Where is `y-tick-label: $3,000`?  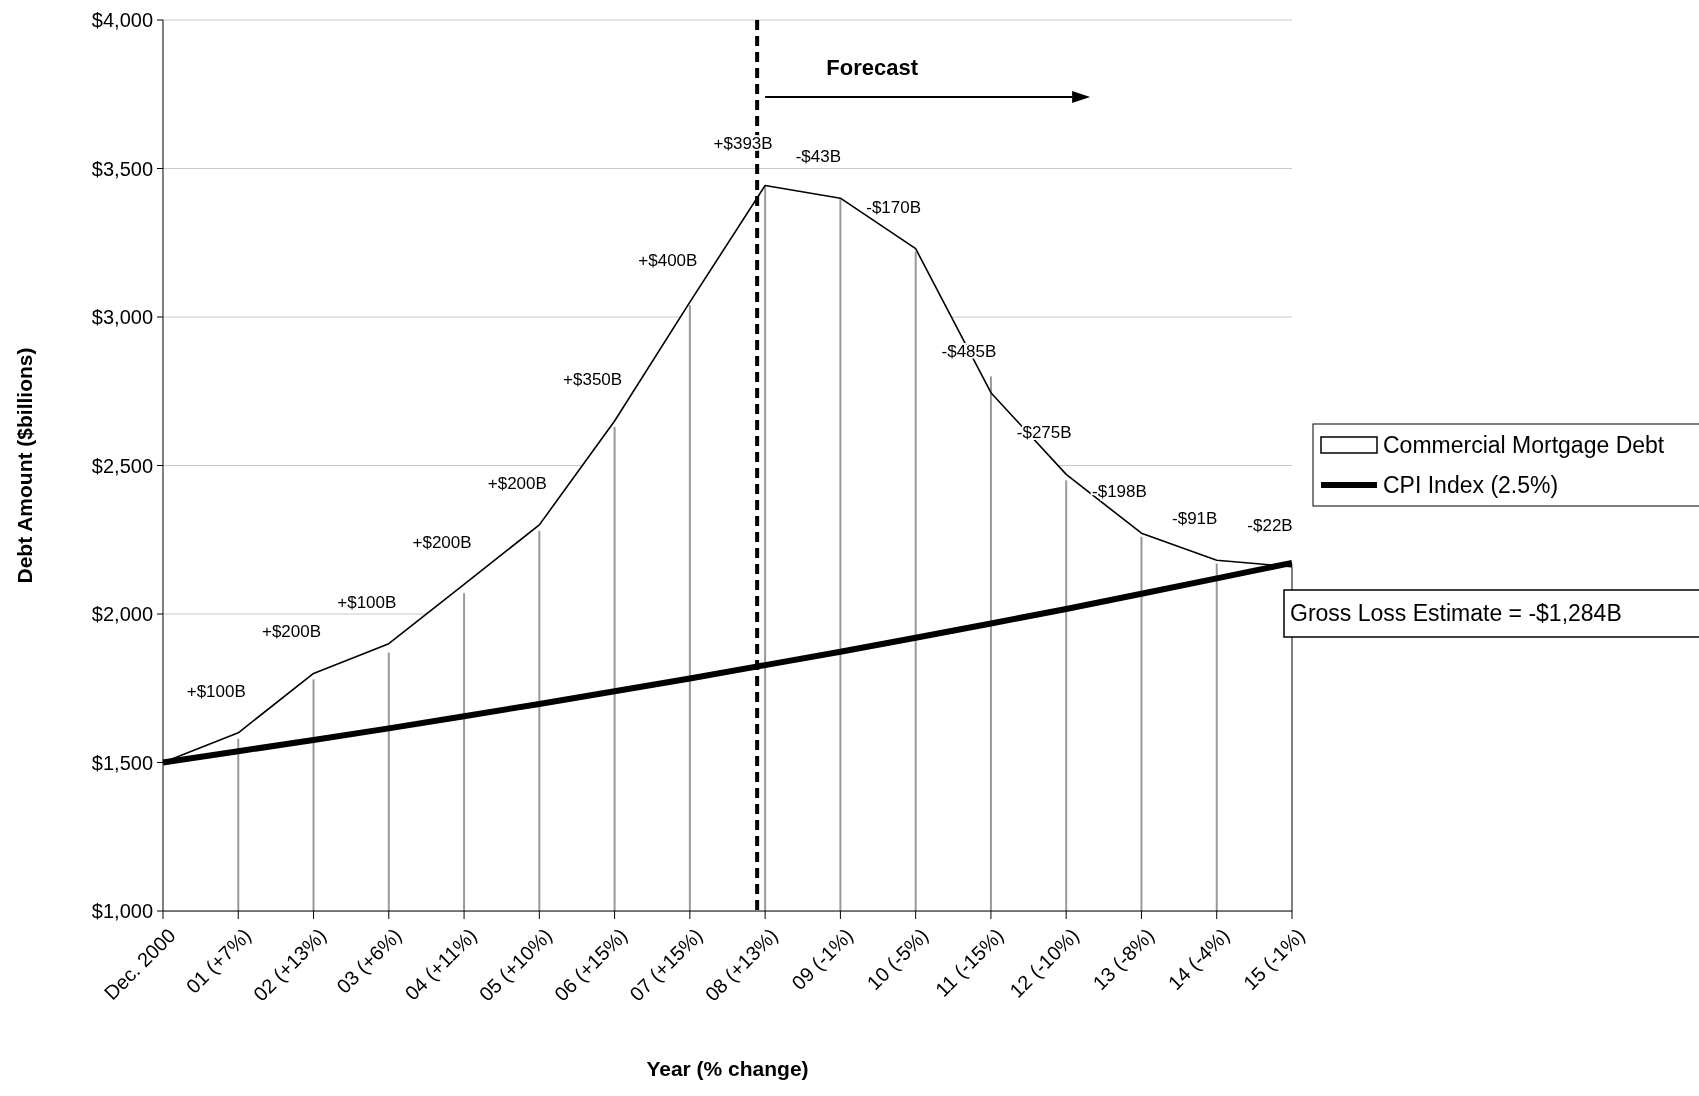 y-tick-label: $3,000 is located at coordinates (122, 317).